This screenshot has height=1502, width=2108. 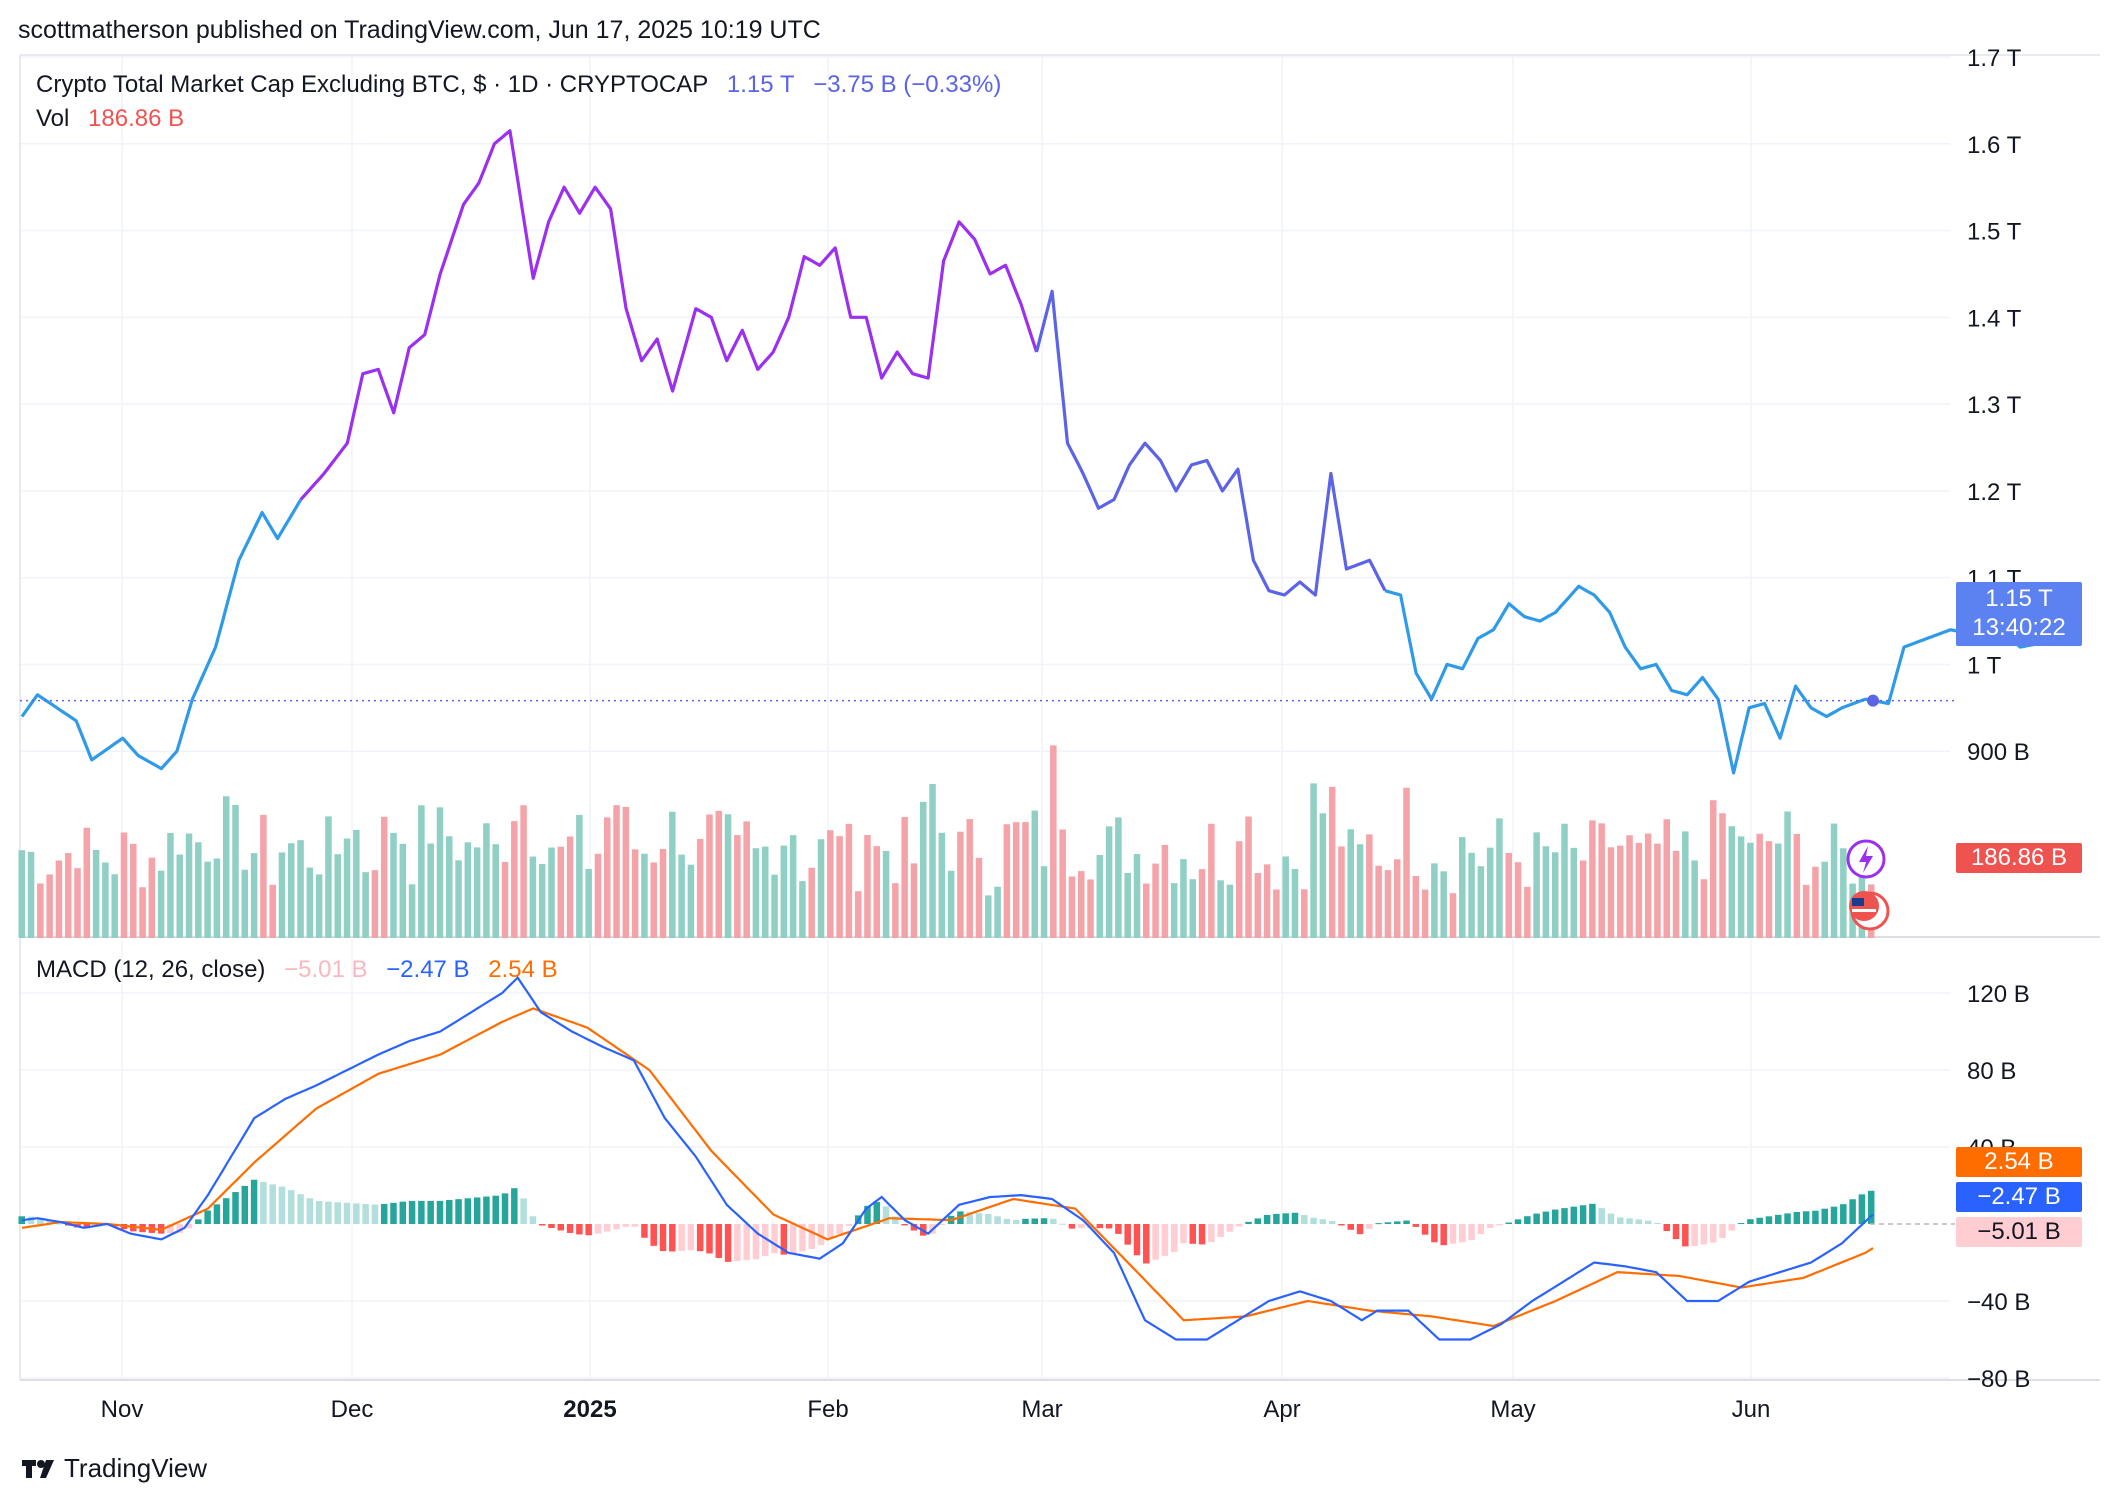 I want to click on time-axis-label: Jun, so click(x=1751, y=1409).